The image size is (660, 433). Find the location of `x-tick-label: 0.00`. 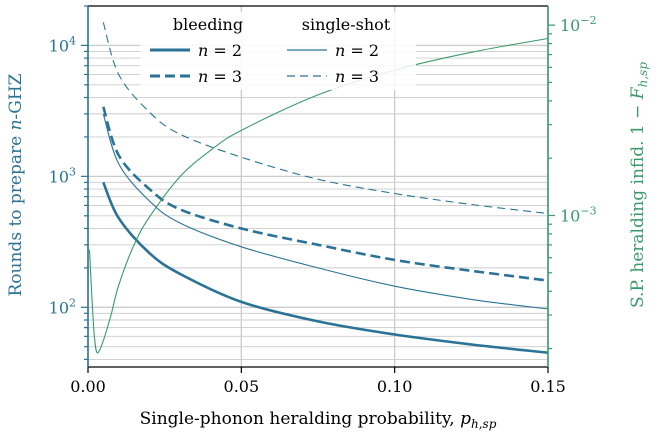

x-tick-label: 0.00 is located at coordinates (88, 386).